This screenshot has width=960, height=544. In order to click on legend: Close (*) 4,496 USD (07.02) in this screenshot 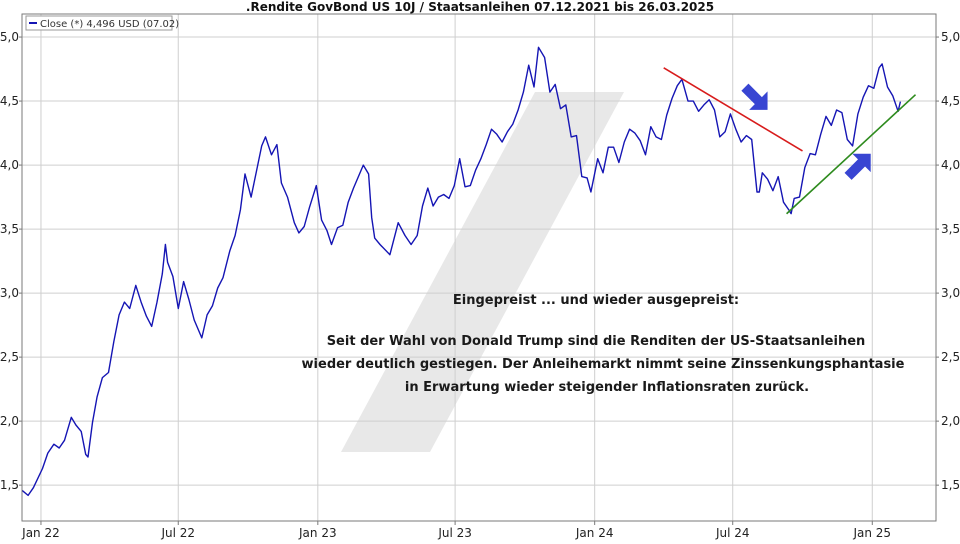, I will do `click(102, 23)`.